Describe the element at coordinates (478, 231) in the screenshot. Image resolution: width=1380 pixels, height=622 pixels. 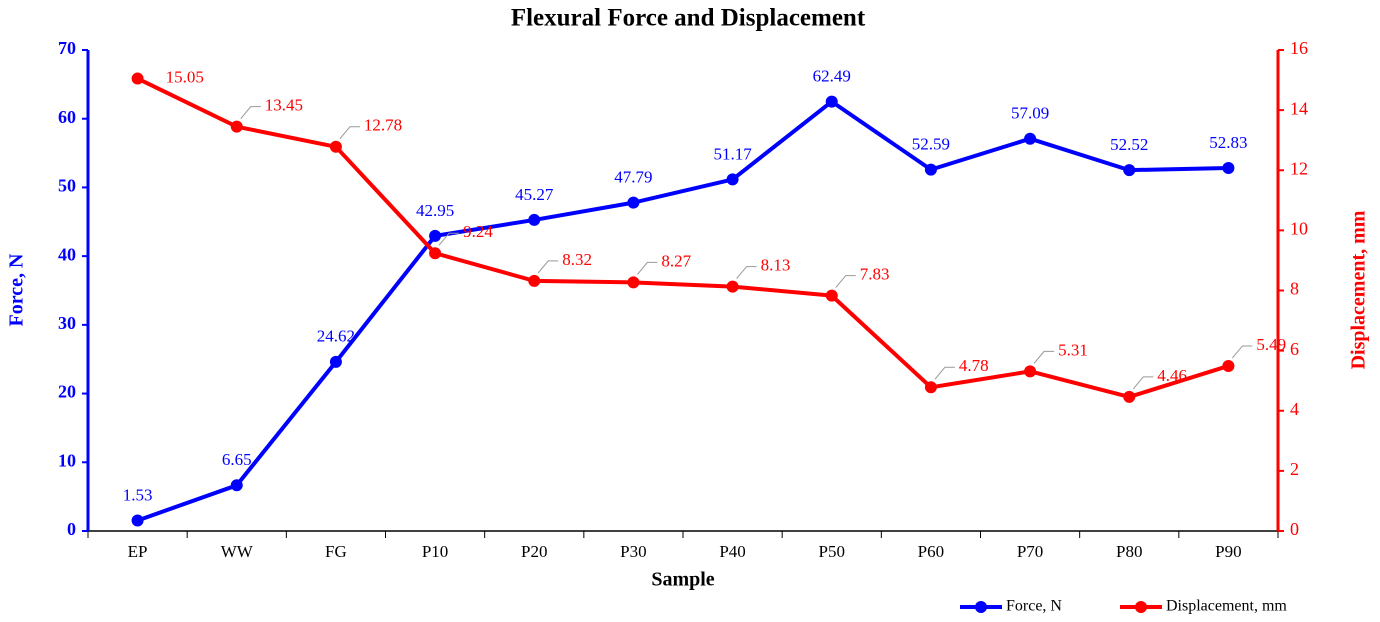
I see `data-label: 9.24` at that location.